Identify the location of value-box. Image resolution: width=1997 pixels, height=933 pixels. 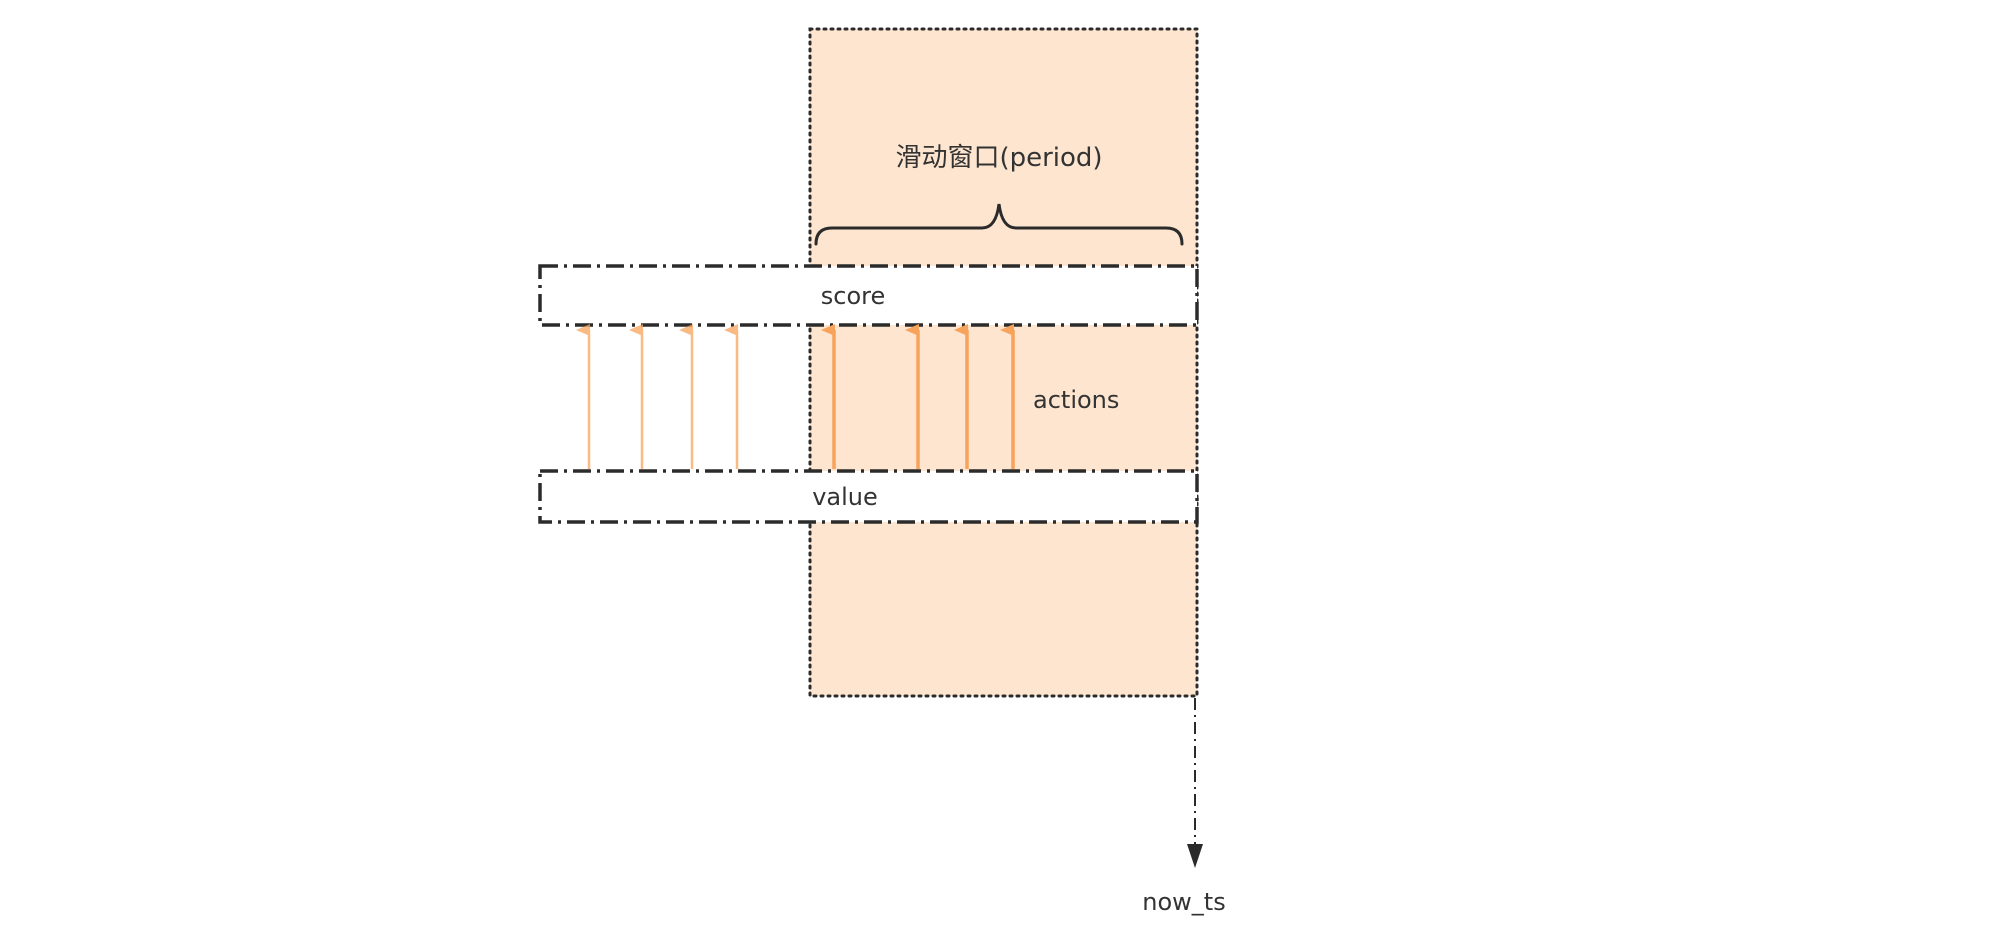
(868, 496).